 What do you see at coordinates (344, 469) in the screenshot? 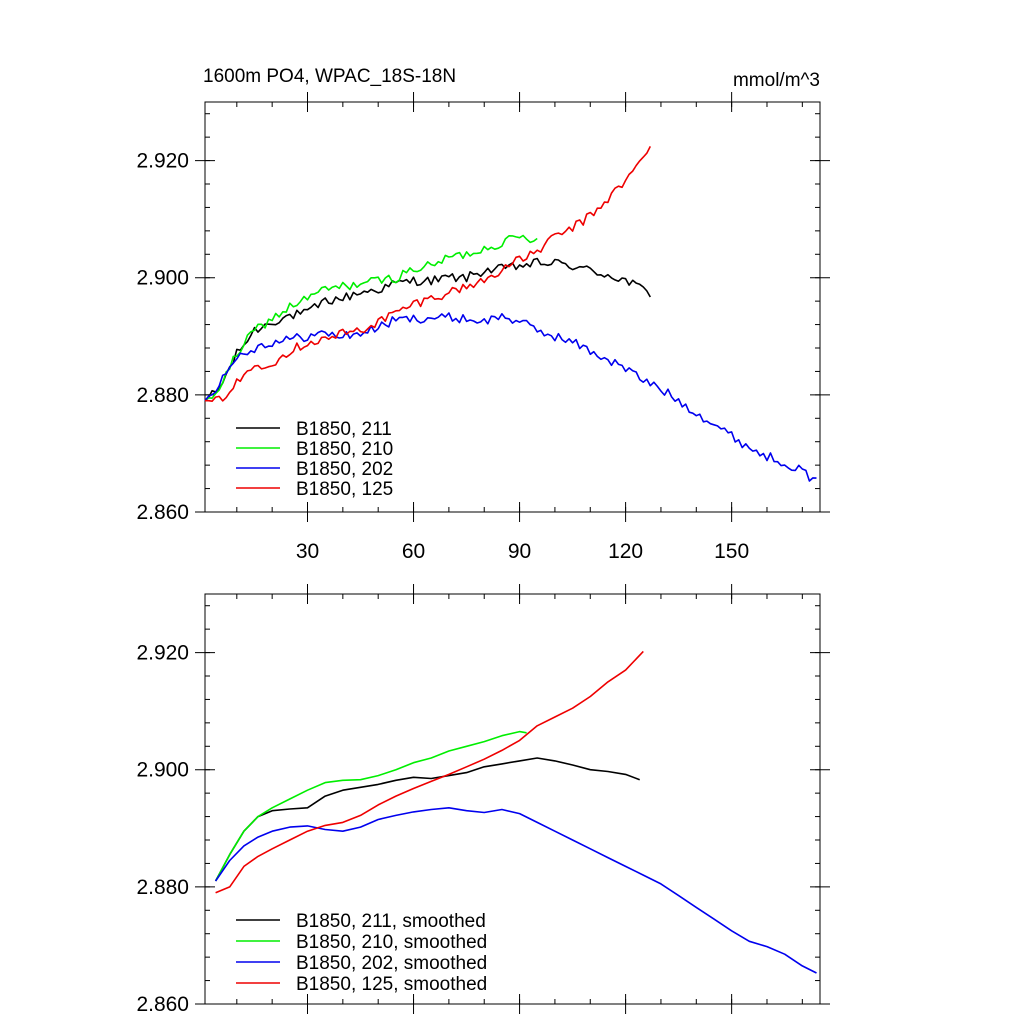
I see `legend-label: B1850, 202` at bounding box center [344, 469].